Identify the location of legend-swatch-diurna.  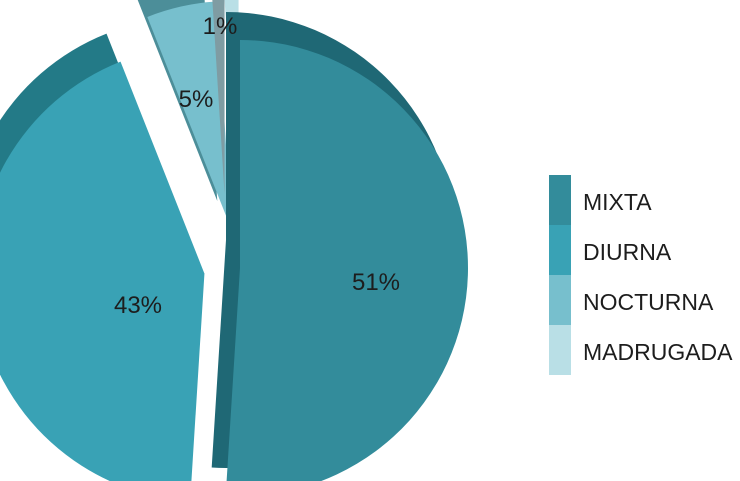
(560, 250).